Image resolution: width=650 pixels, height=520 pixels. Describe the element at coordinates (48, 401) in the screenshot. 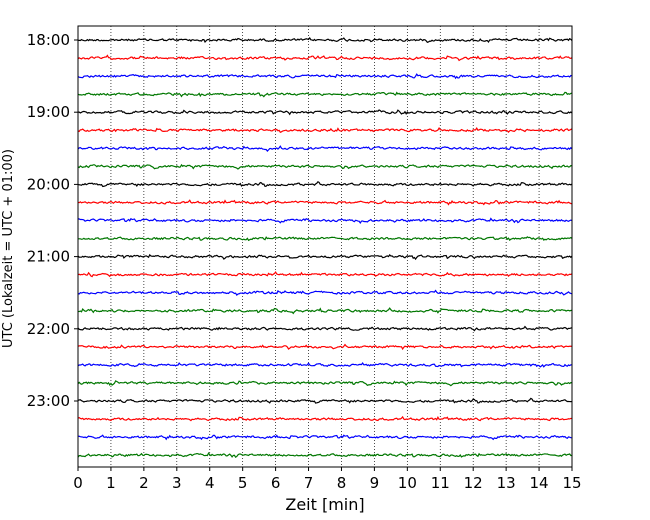

I see `y-tick-label: 23:00` at that location.